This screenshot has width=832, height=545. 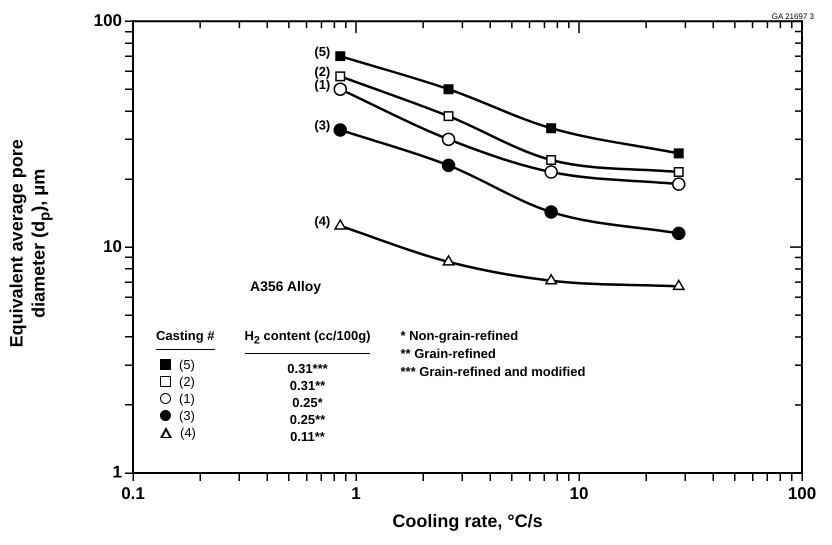 I want to click on text: (5), so click(x=322, y=51).